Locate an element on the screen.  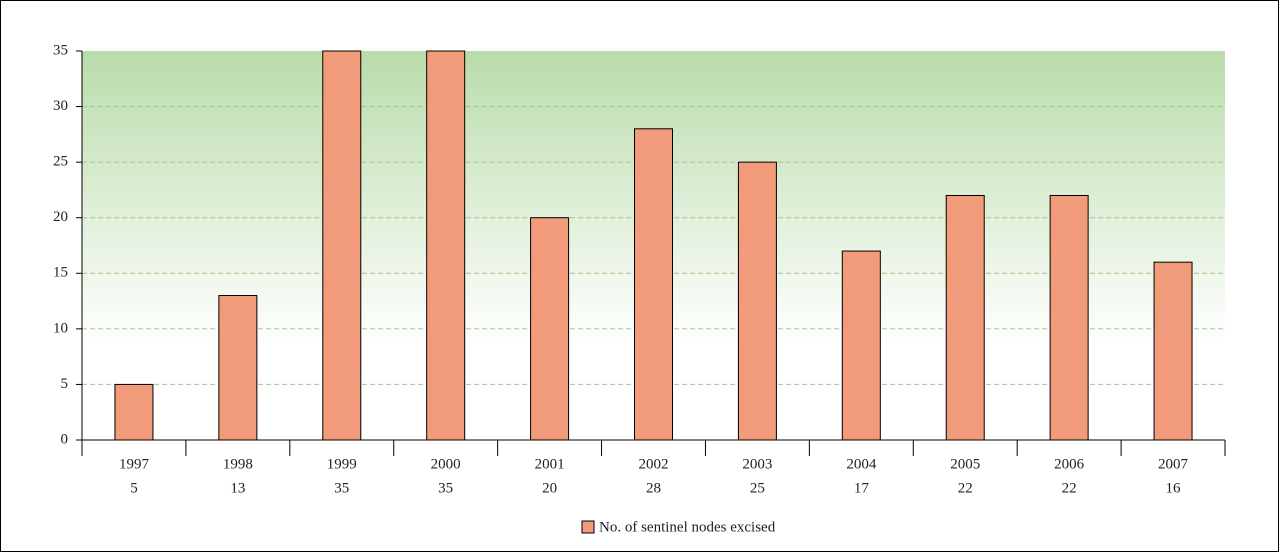
y-tick-label: 5 is located at coordinates (65, 384).